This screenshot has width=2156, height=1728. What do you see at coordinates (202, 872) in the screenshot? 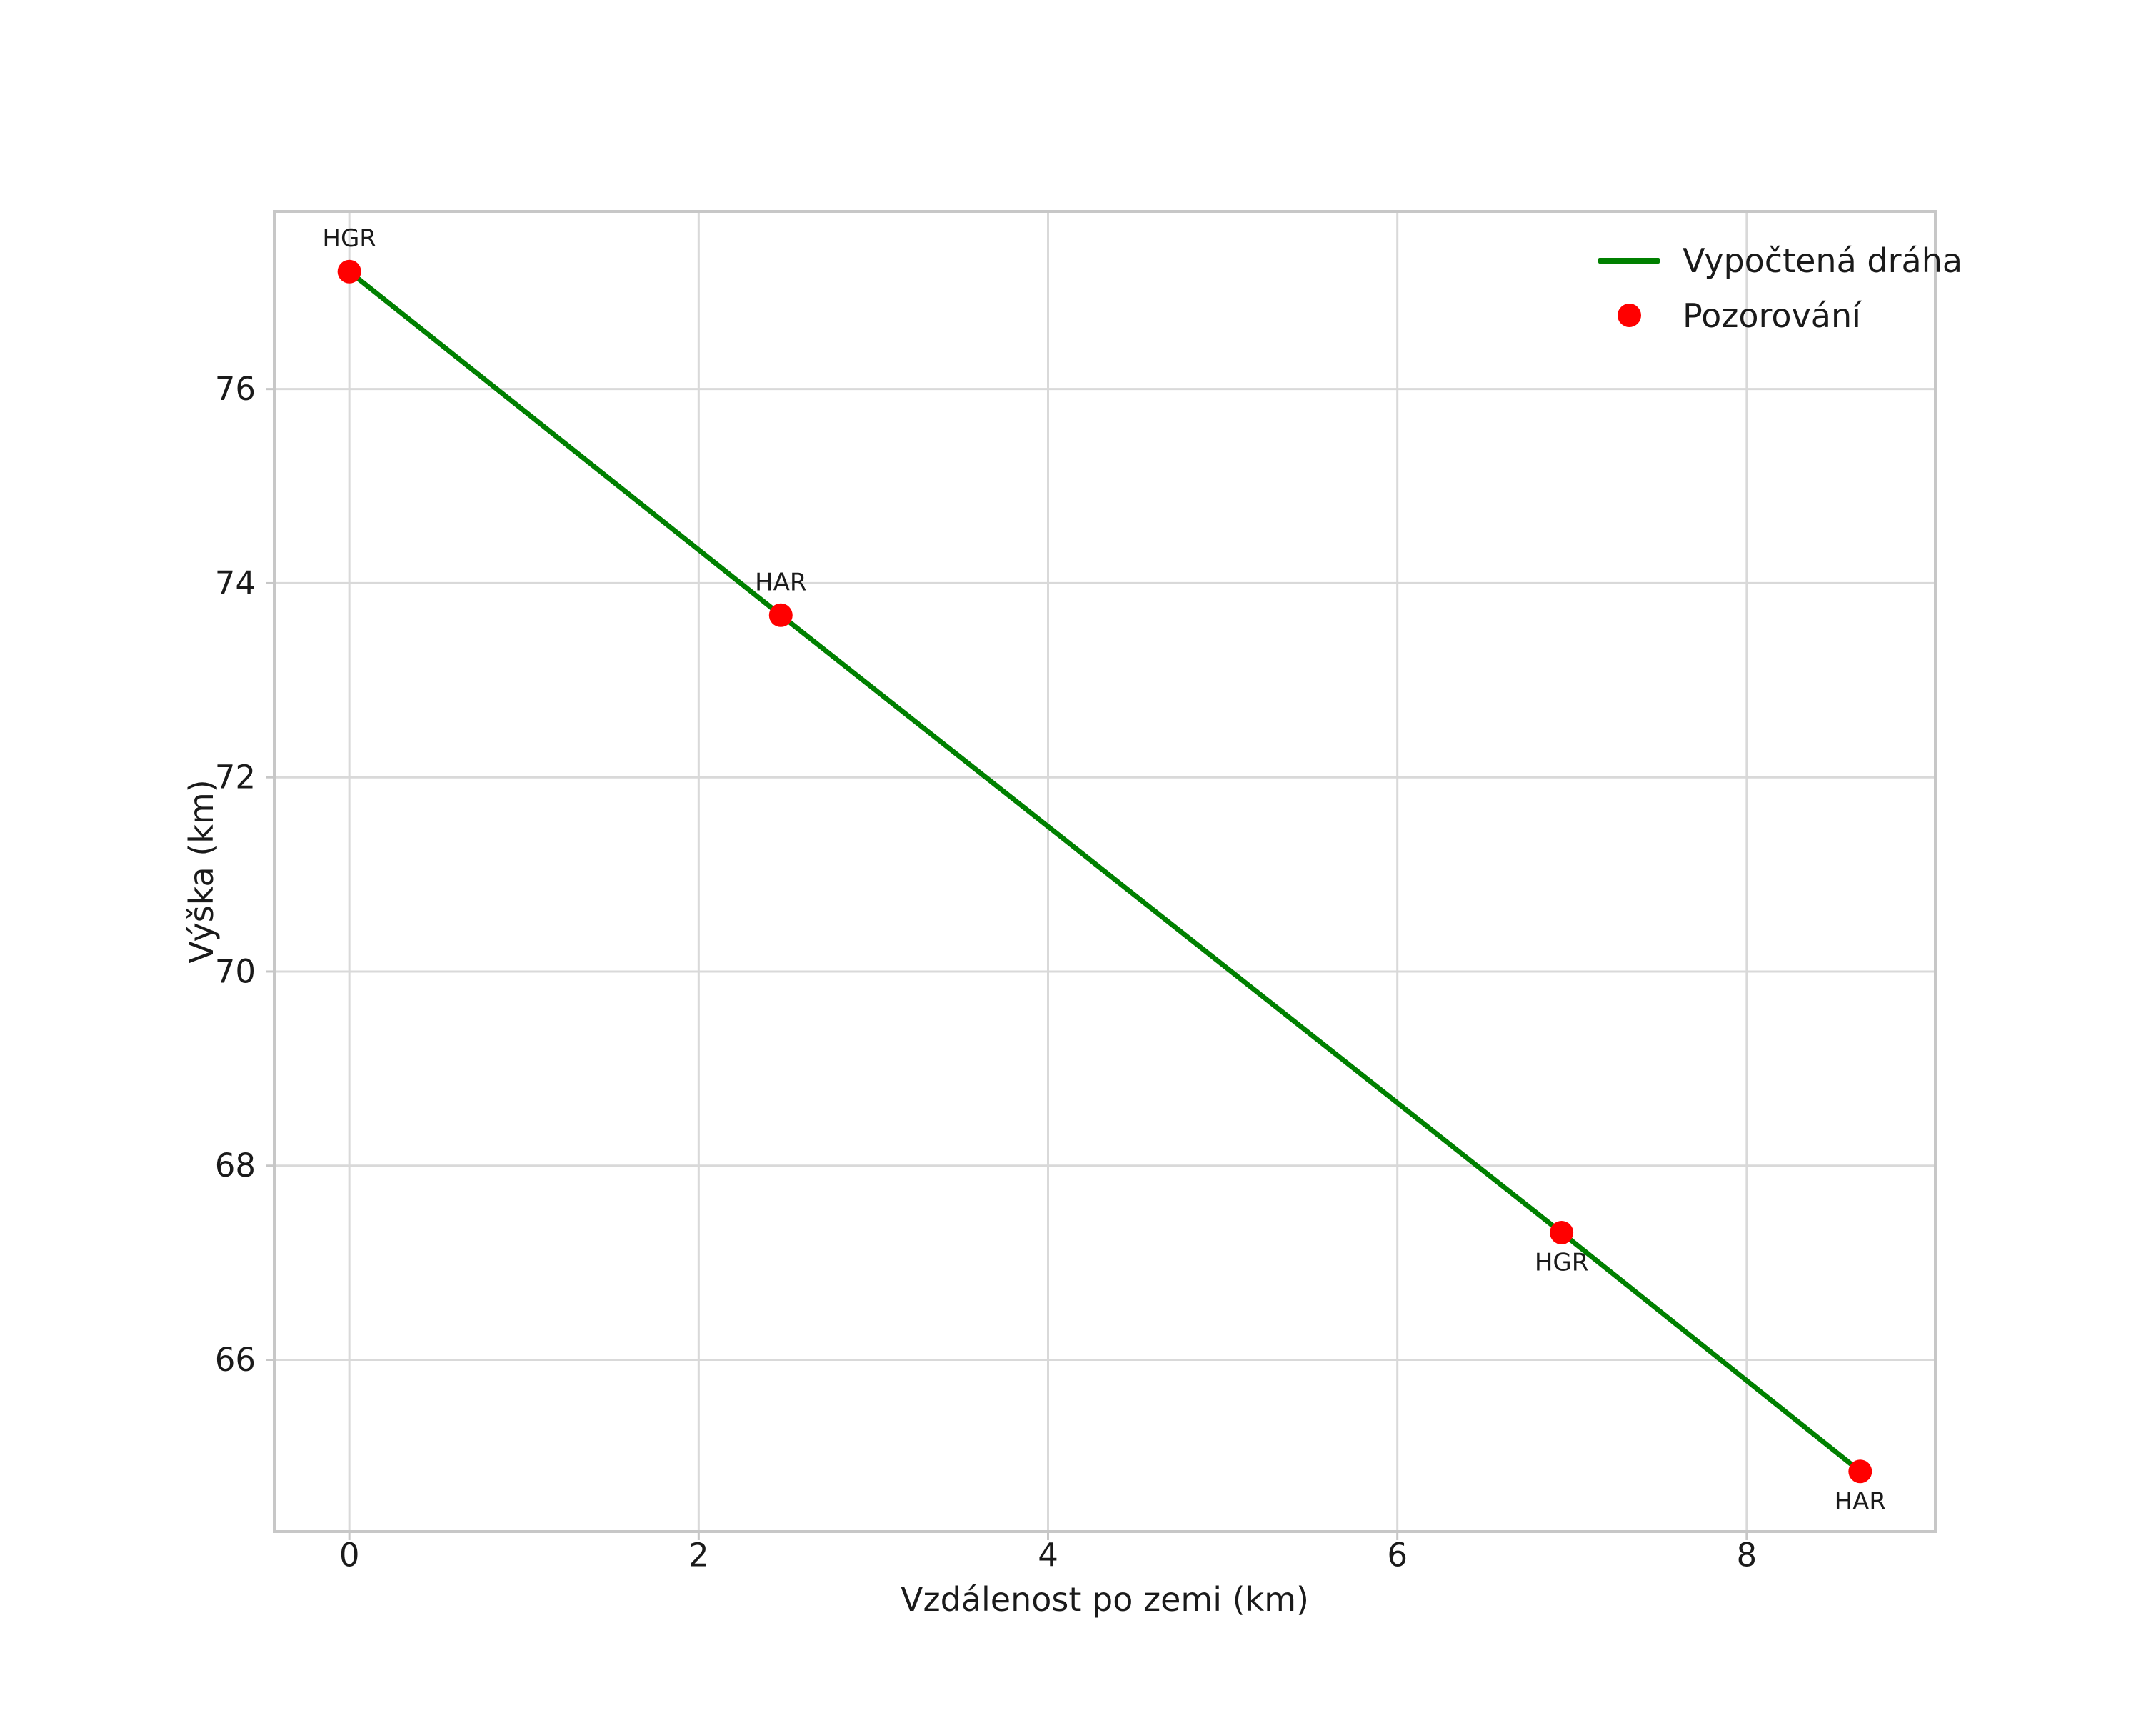
I see `y-axis-label: Výška (km)` at bounding box center [202, 872].